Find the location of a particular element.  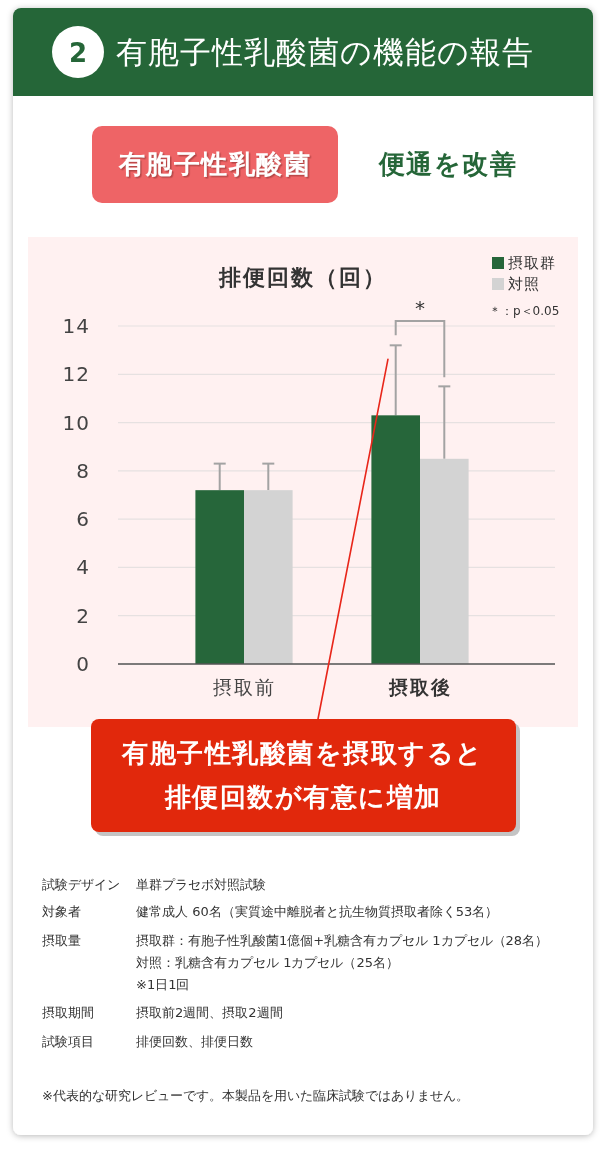

text: 摂取量 is located at coordinates (61, 940).